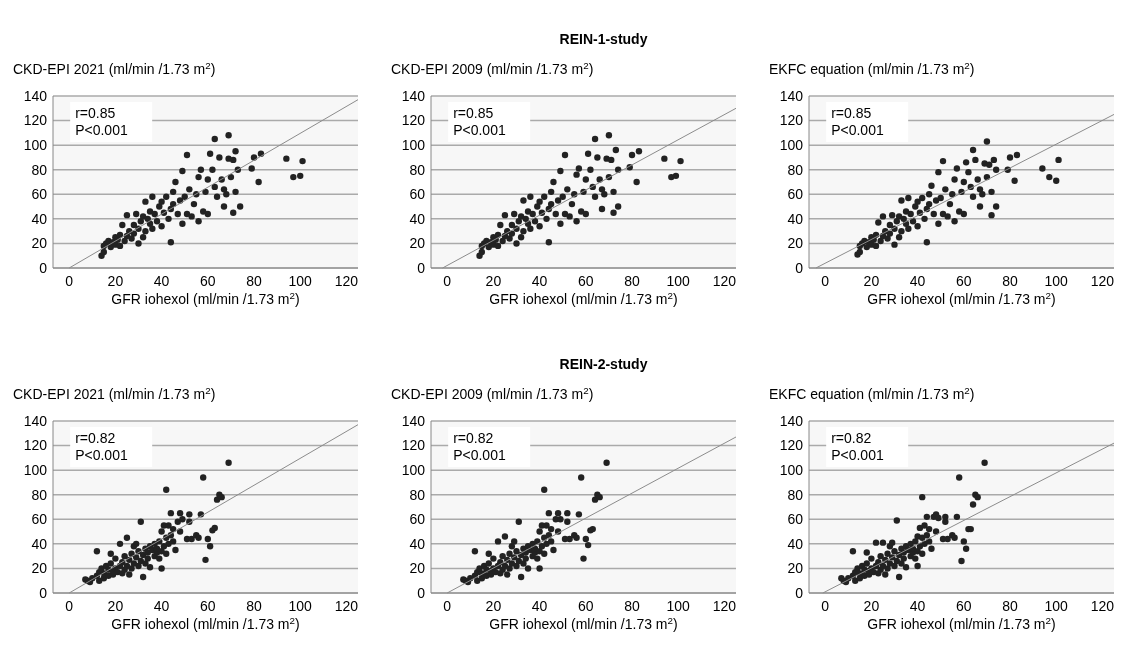 The height and width of the screenshot is (645, 1132). Describe the element at coordinates (872, 68) in the screenshot. I see `y-axis-title: EKFC equation (ml/min /1.73 m$^{2}$)` at that location.